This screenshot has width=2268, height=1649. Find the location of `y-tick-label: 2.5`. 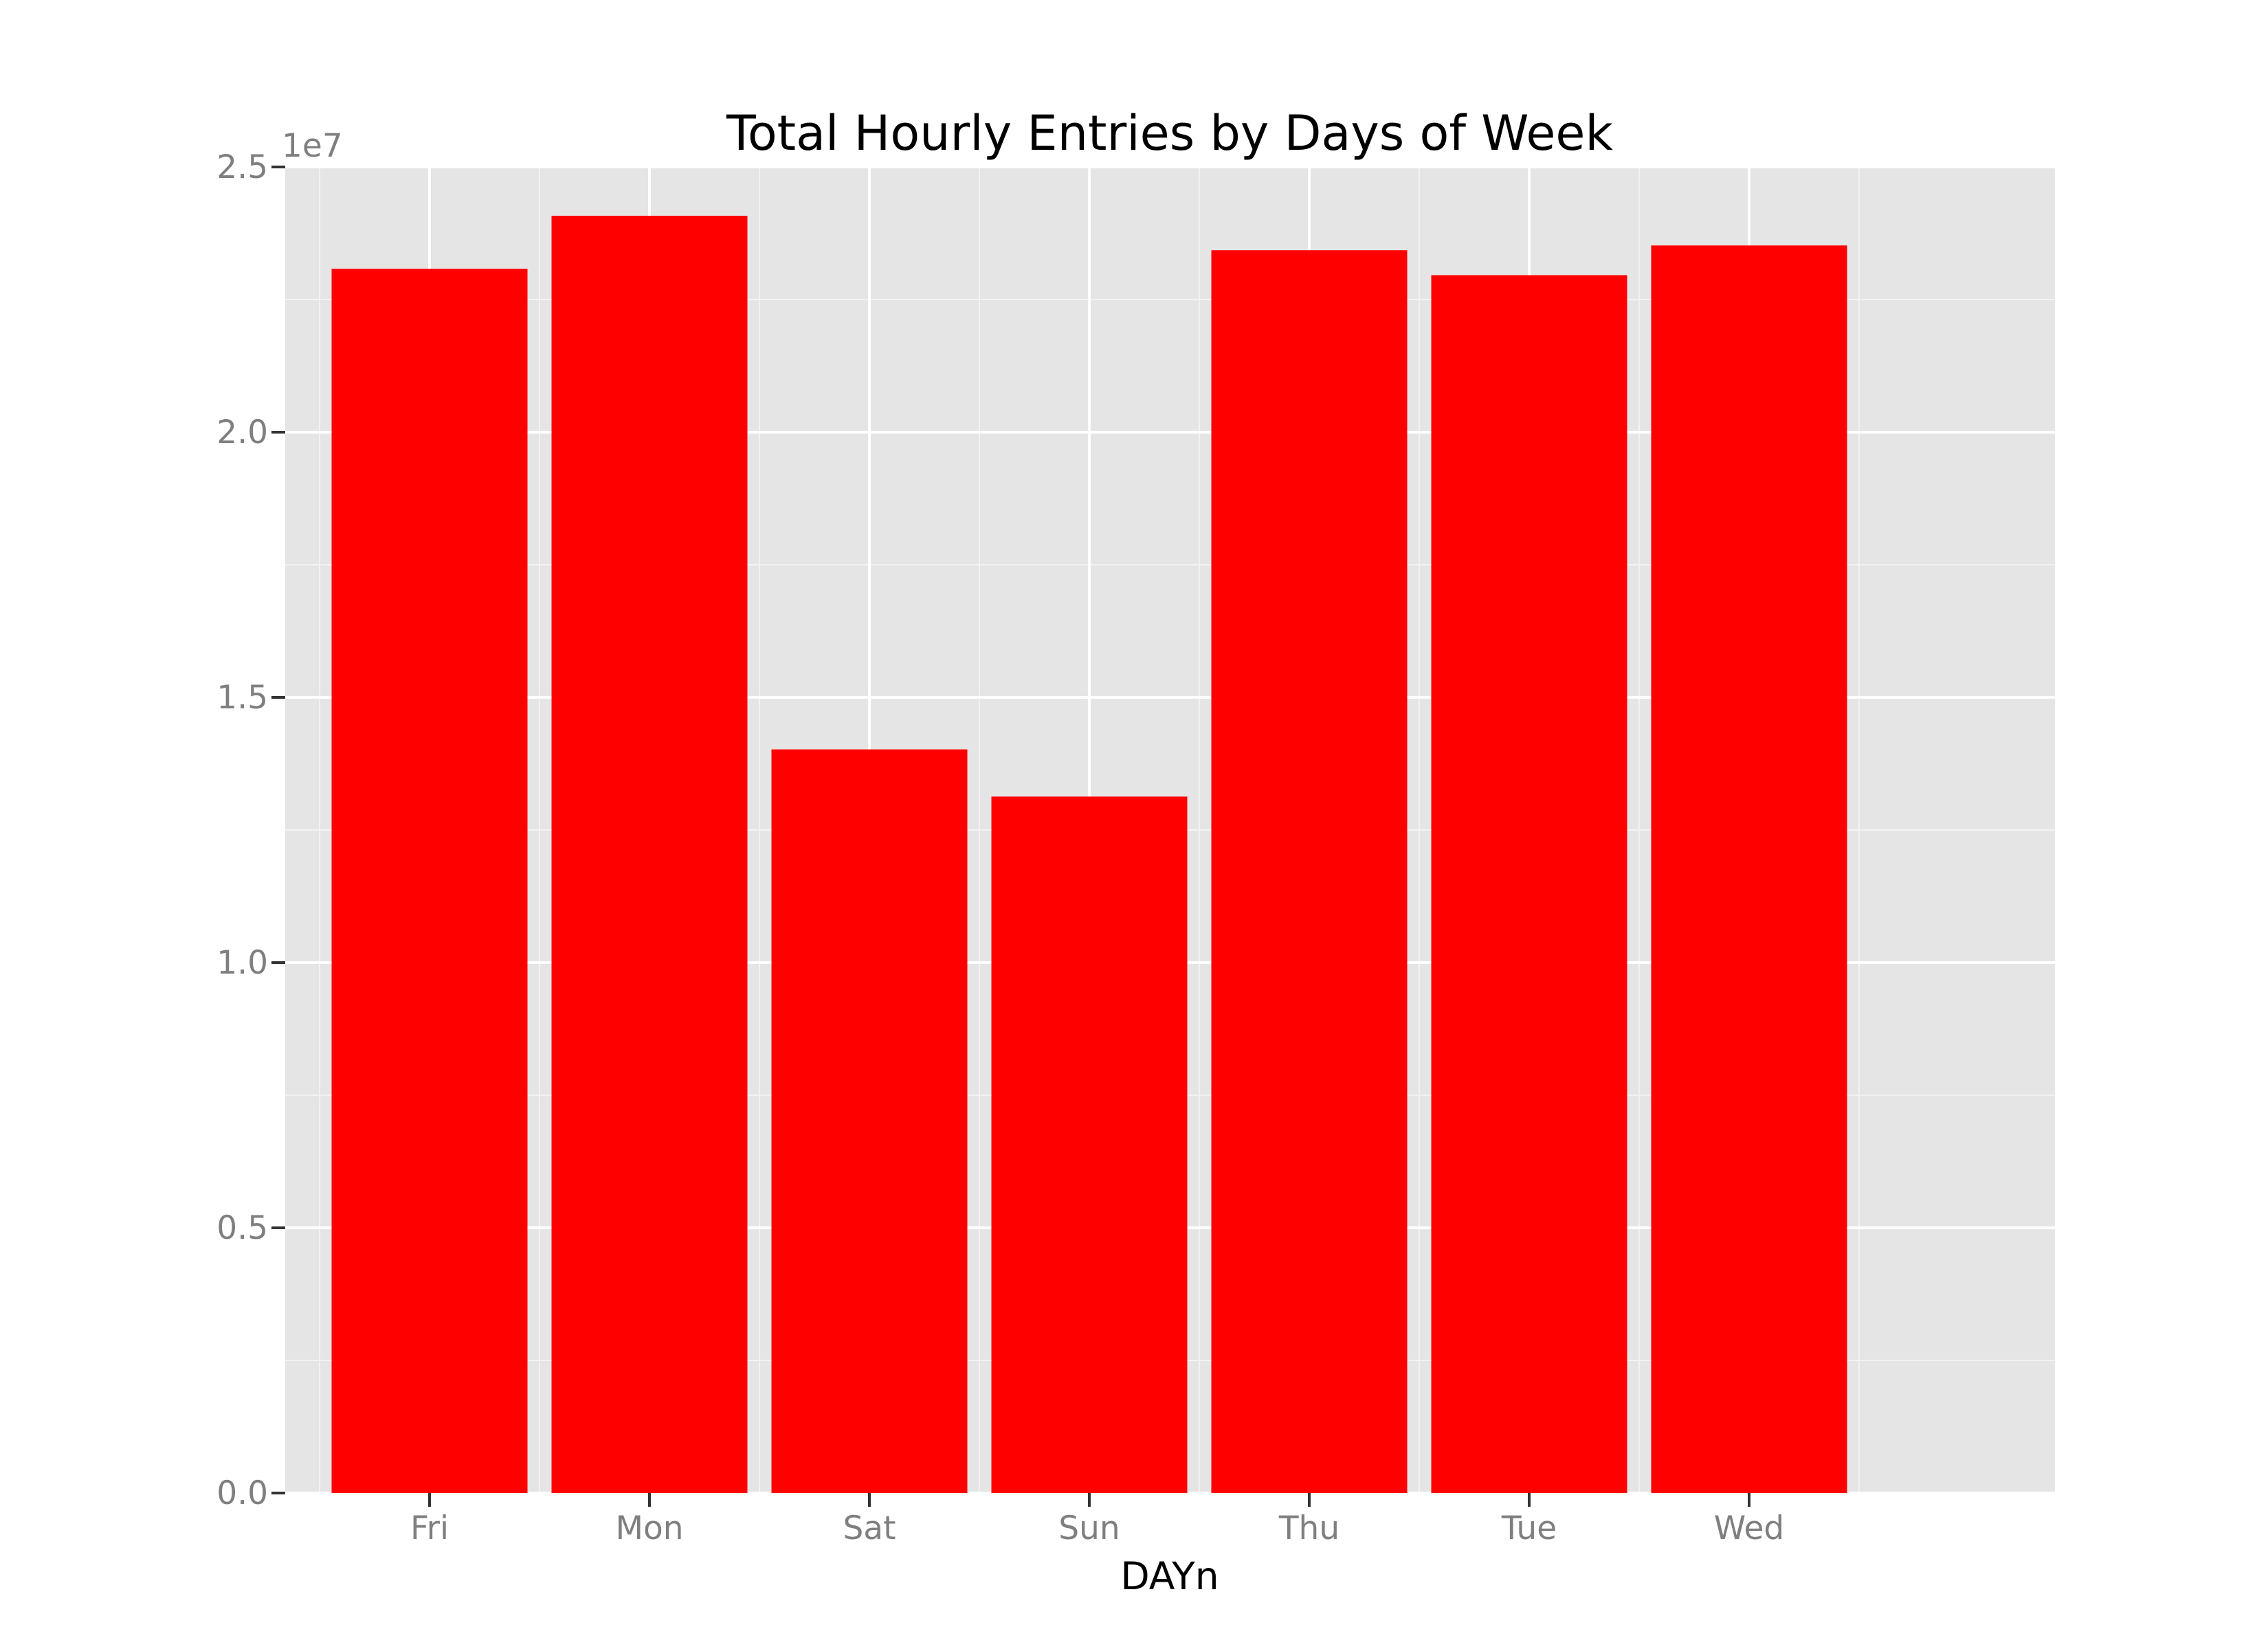

y-tick-label: 2.5 is located at coordinates (242, 167).